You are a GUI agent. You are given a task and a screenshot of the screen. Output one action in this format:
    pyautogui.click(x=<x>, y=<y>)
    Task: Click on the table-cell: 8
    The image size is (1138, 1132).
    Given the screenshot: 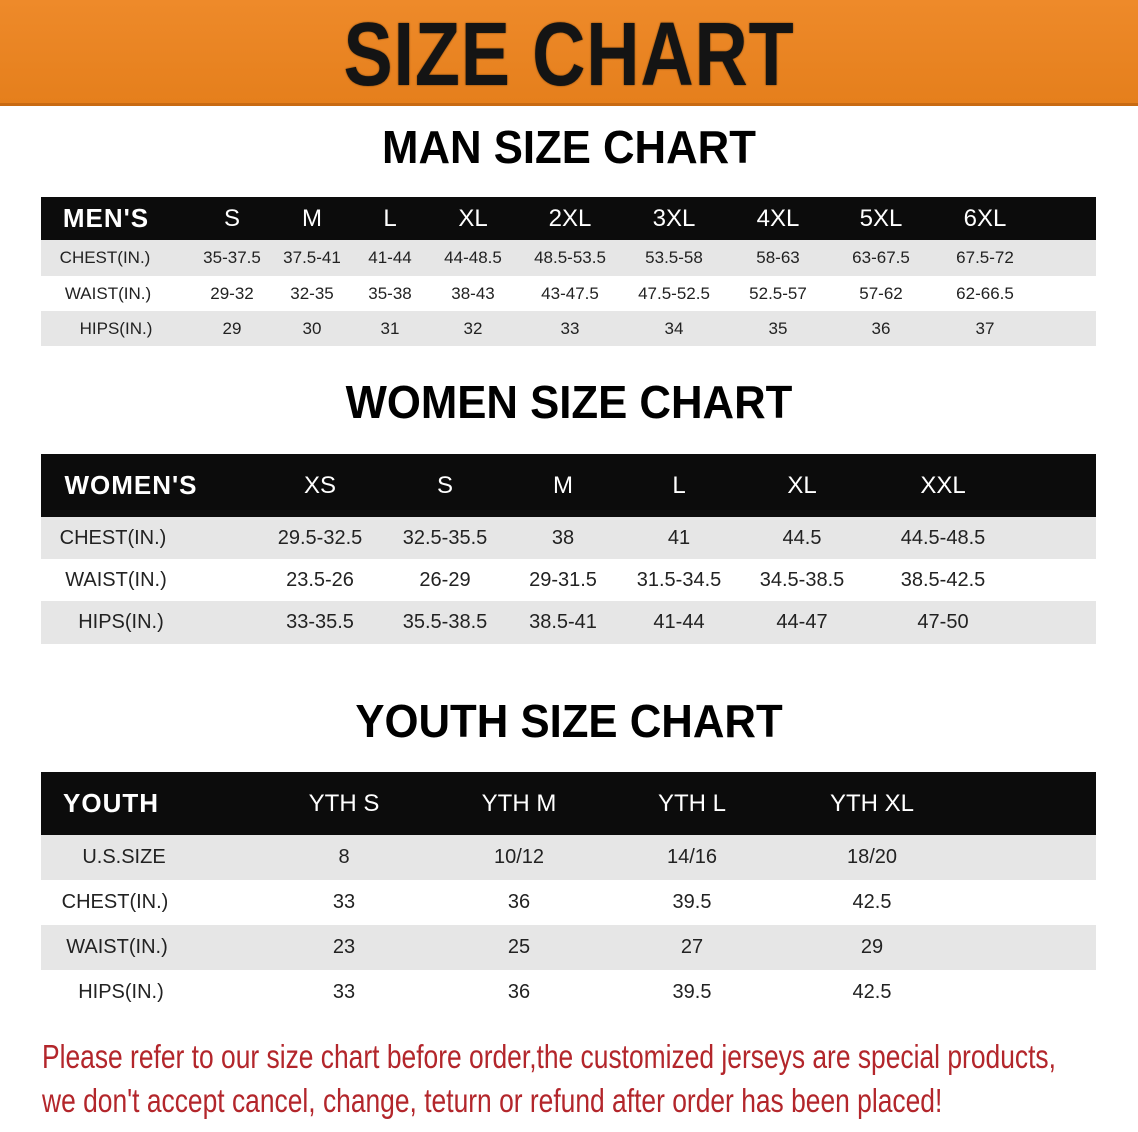 What is the action you would take?
    pyautogui.click(x=344, y=857)
    